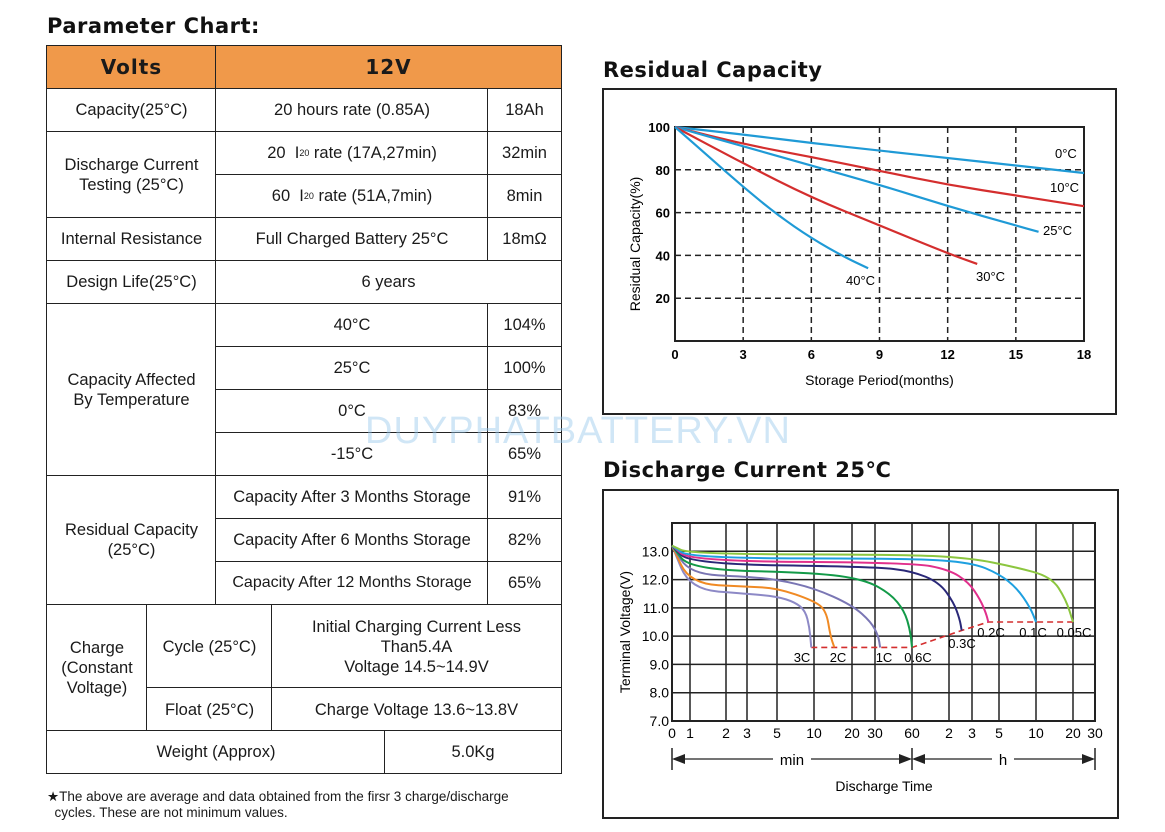  Describe the element at coordinates (1066, 153) in the screenshot. I see `series-label: 0°C` at that location.